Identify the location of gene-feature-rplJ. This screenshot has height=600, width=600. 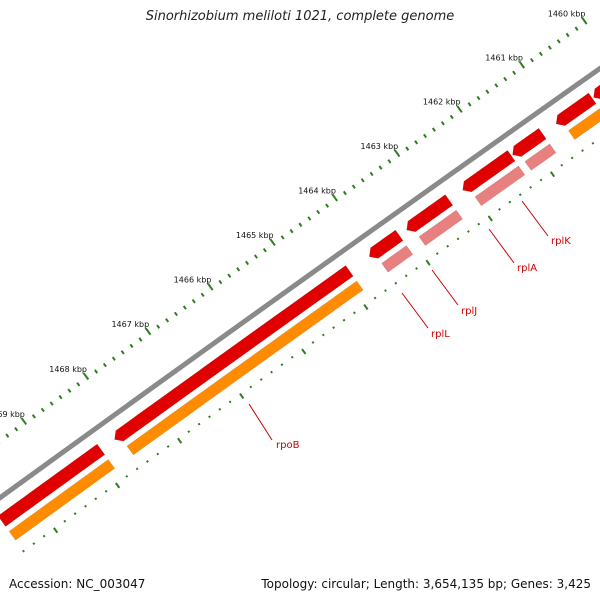
(430, 213).